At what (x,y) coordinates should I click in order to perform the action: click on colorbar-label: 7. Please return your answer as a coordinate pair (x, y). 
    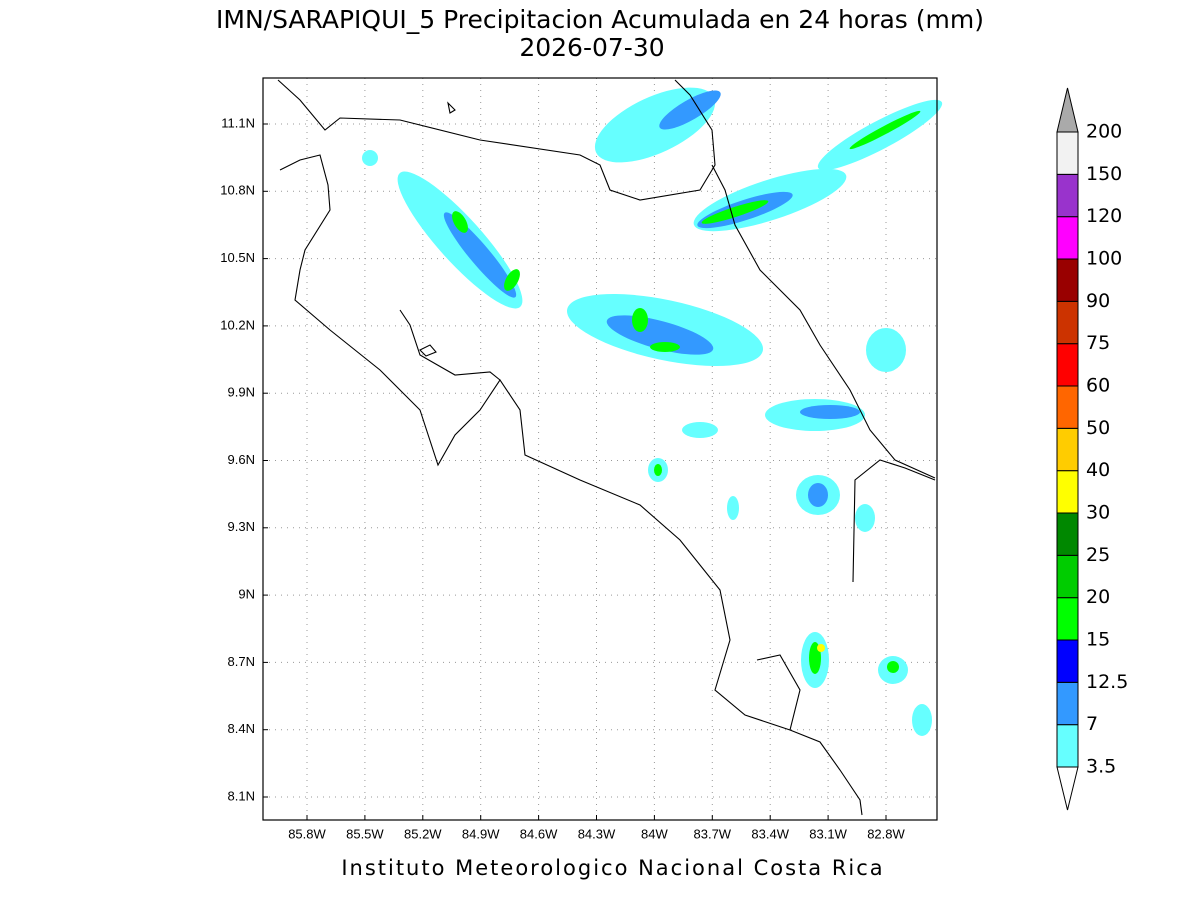
    Looking at the image, I should click on (1092, 724).